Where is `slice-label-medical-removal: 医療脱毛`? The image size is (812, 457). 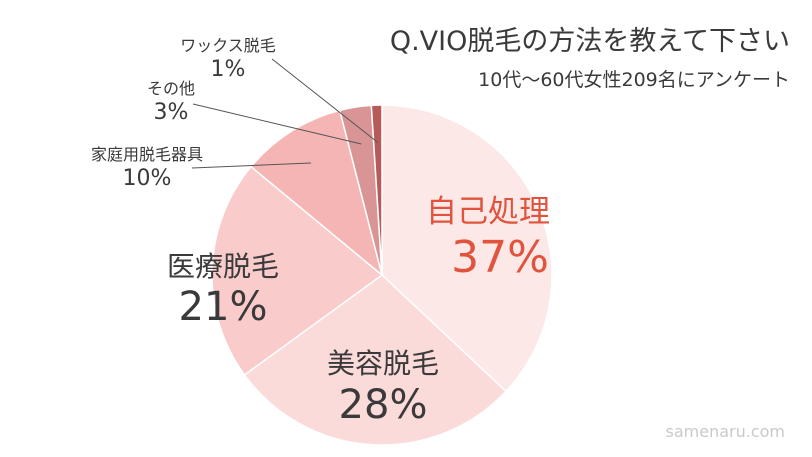 slice-label-medical-removal: 医療脱毛 is located at coordinates (223, 266).